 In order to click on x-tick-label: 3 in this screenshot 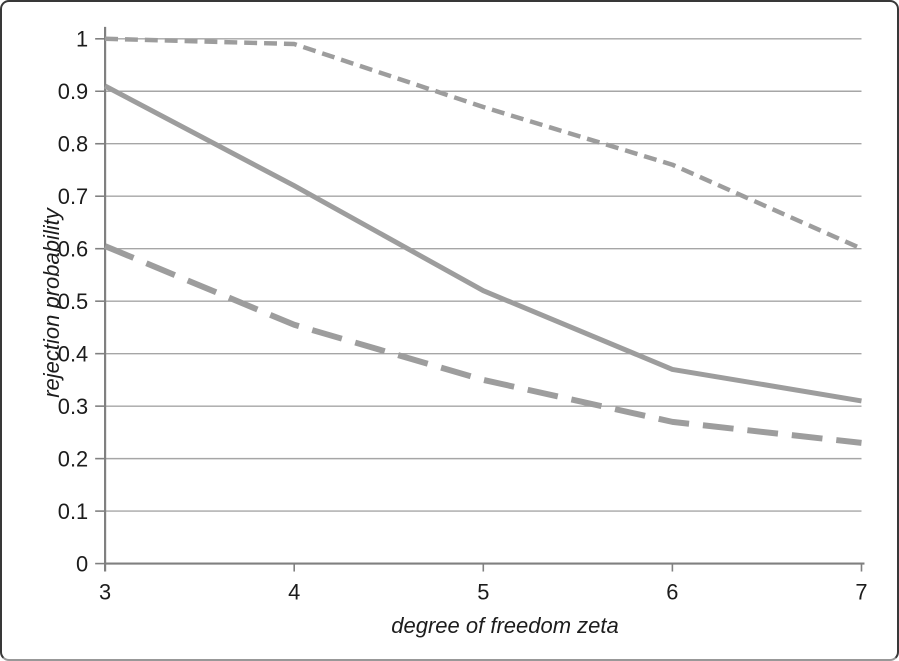, I will do `click(105, 591)`.